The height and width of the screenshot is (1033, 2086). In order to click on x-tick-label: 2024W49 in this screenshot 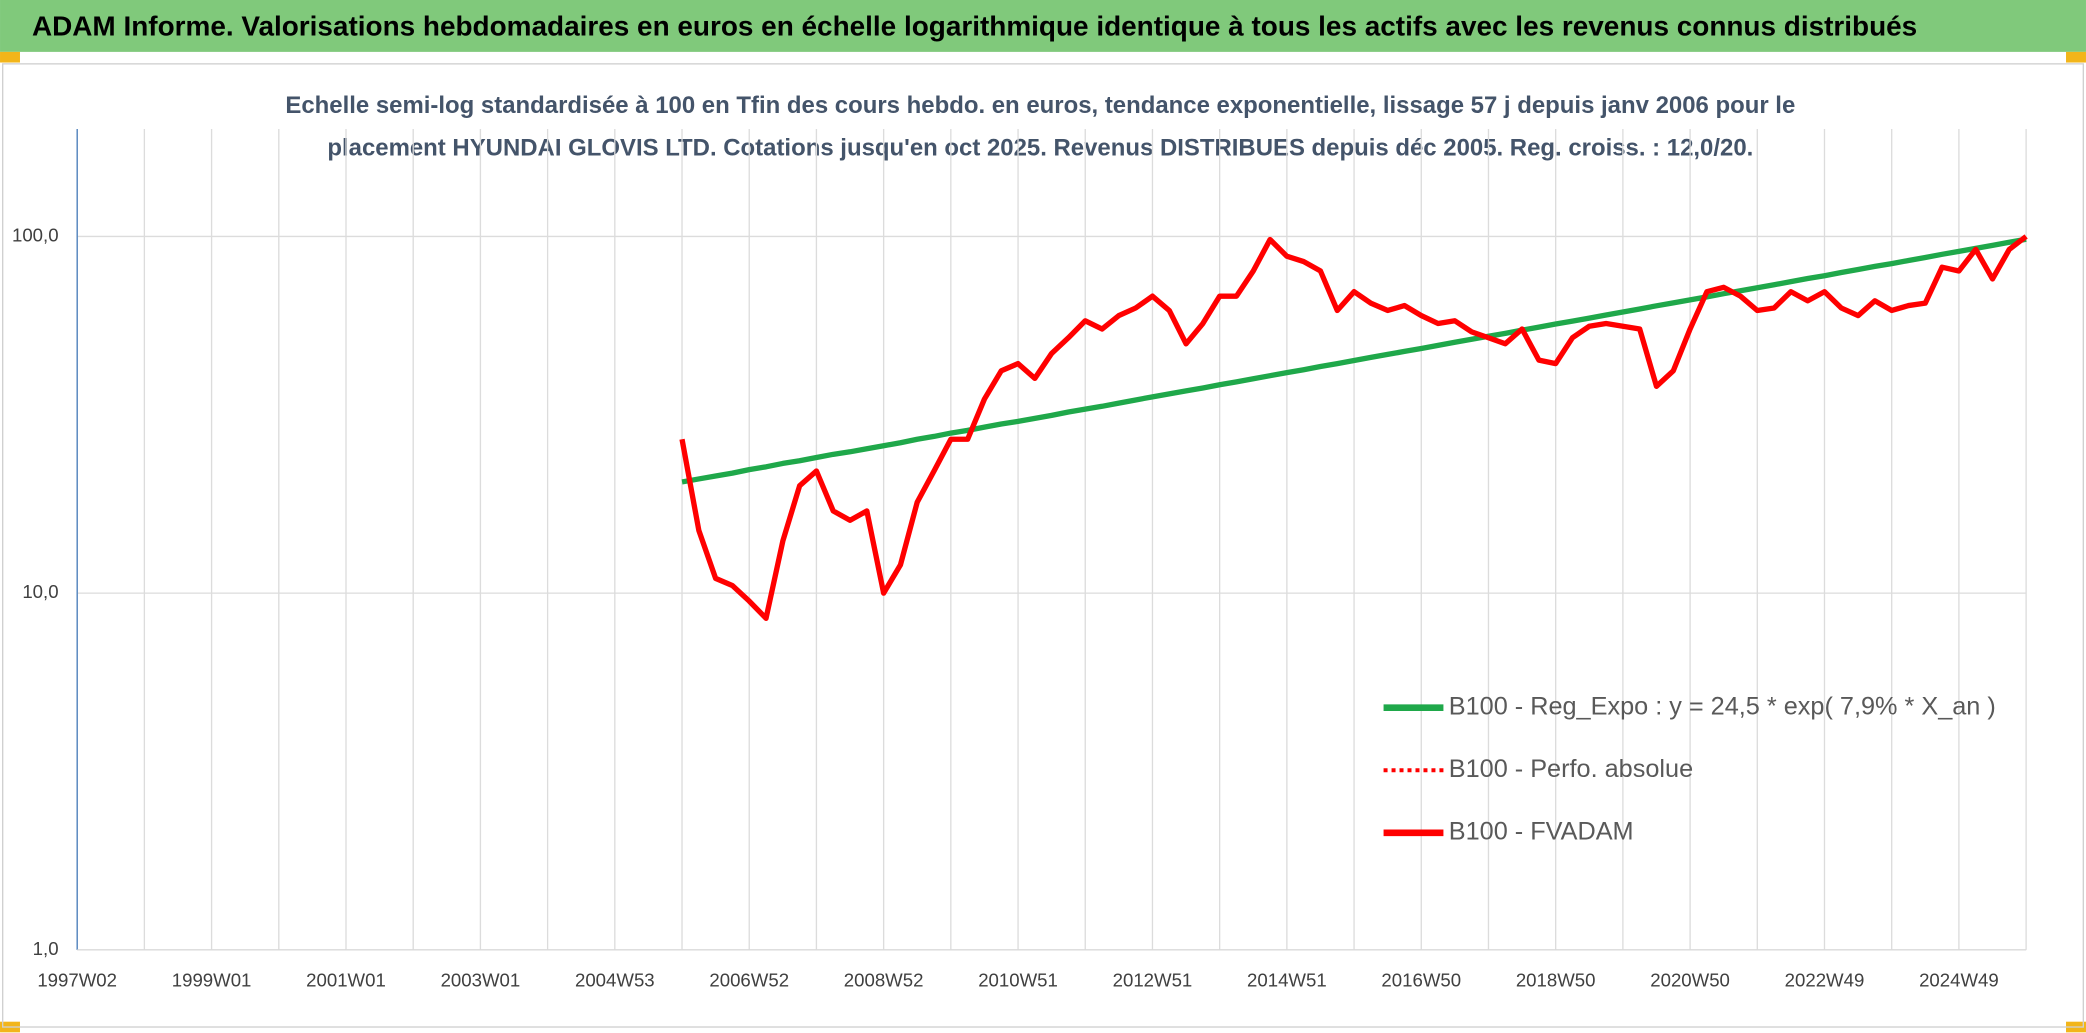, I will do `click(1959, 980)`.